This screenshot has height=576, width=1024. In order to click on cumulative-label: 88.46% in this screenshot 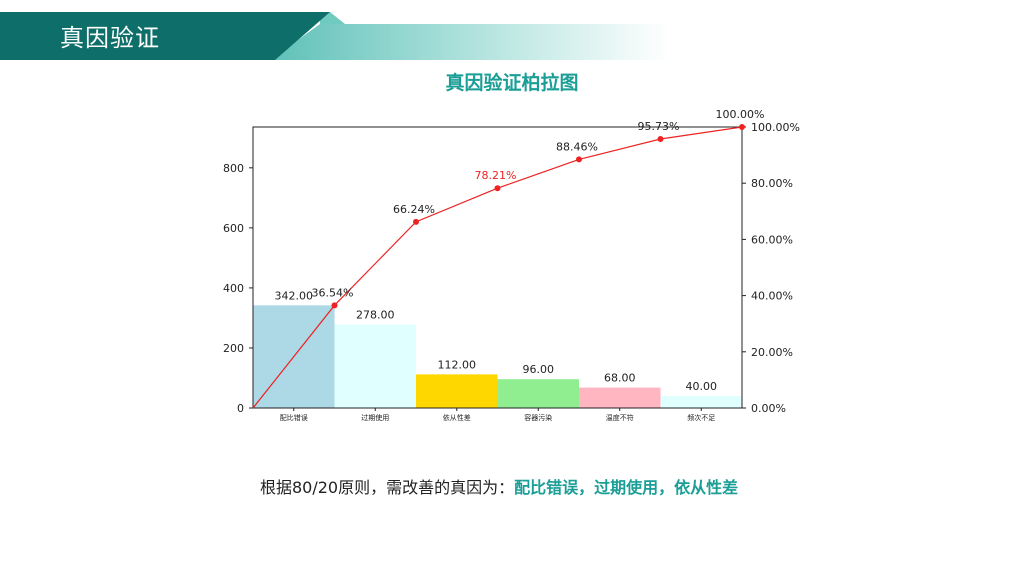, I will do `click(577, 146)`.